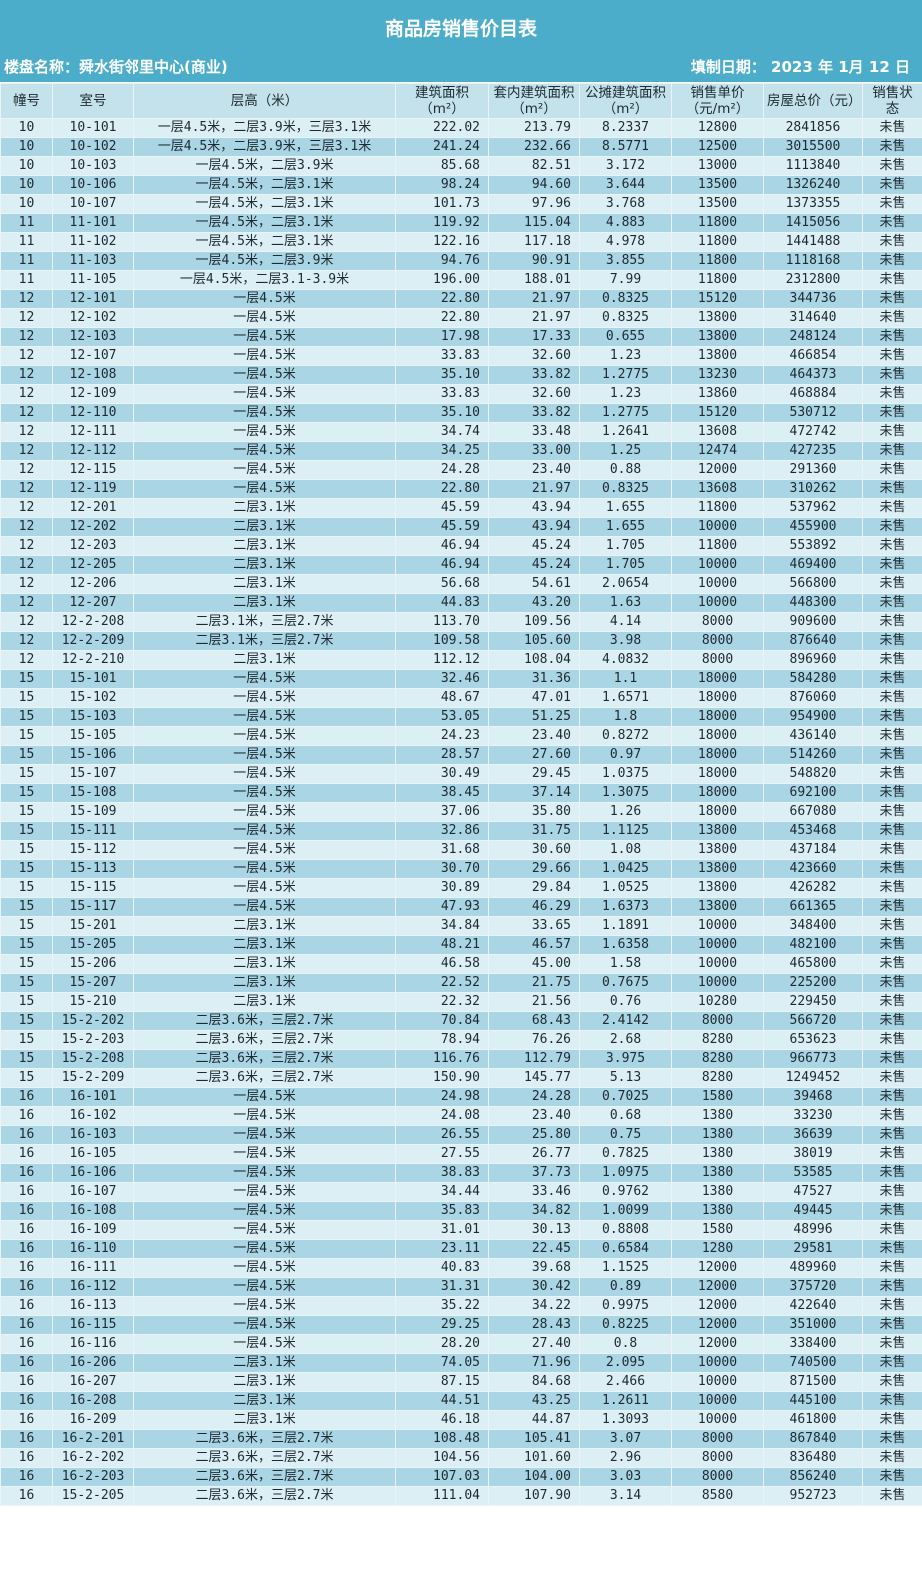  What do you see at coordinates (534, 166) in the screenshot?
I see `cell-inner-area: 82.51` at bounding box center [534, 166].